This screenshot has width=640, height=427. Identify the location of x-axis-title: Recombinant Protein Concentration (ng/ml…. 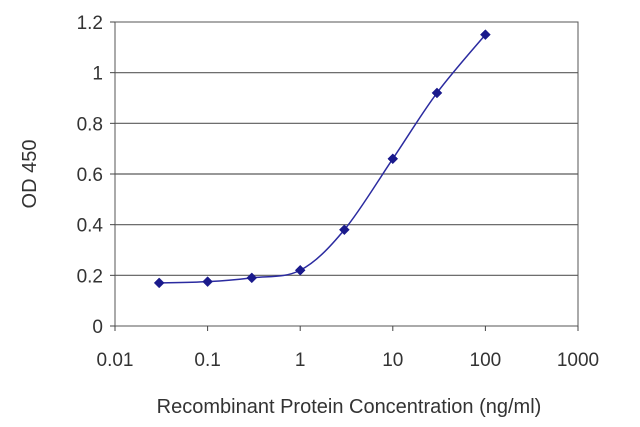
(349, 407).